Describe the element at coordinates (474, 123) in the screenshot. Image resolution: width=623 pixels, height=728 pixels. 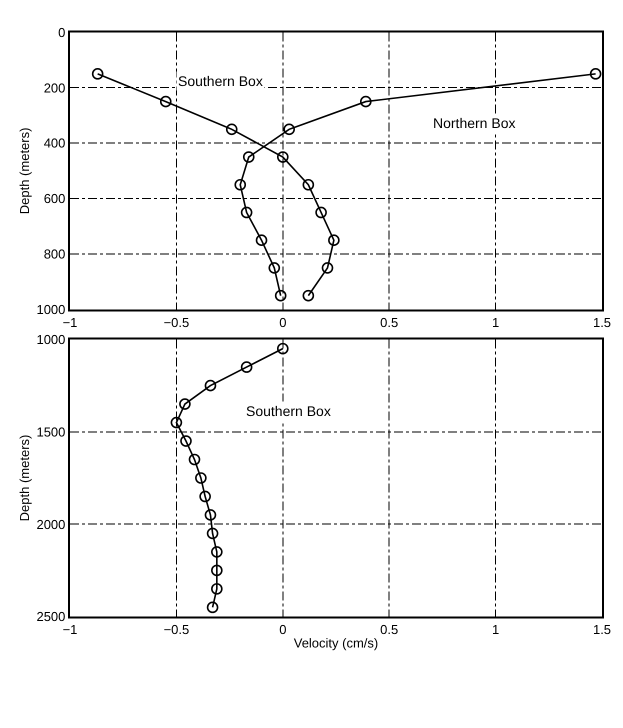
I see `annotation: Northern Box` at that location.